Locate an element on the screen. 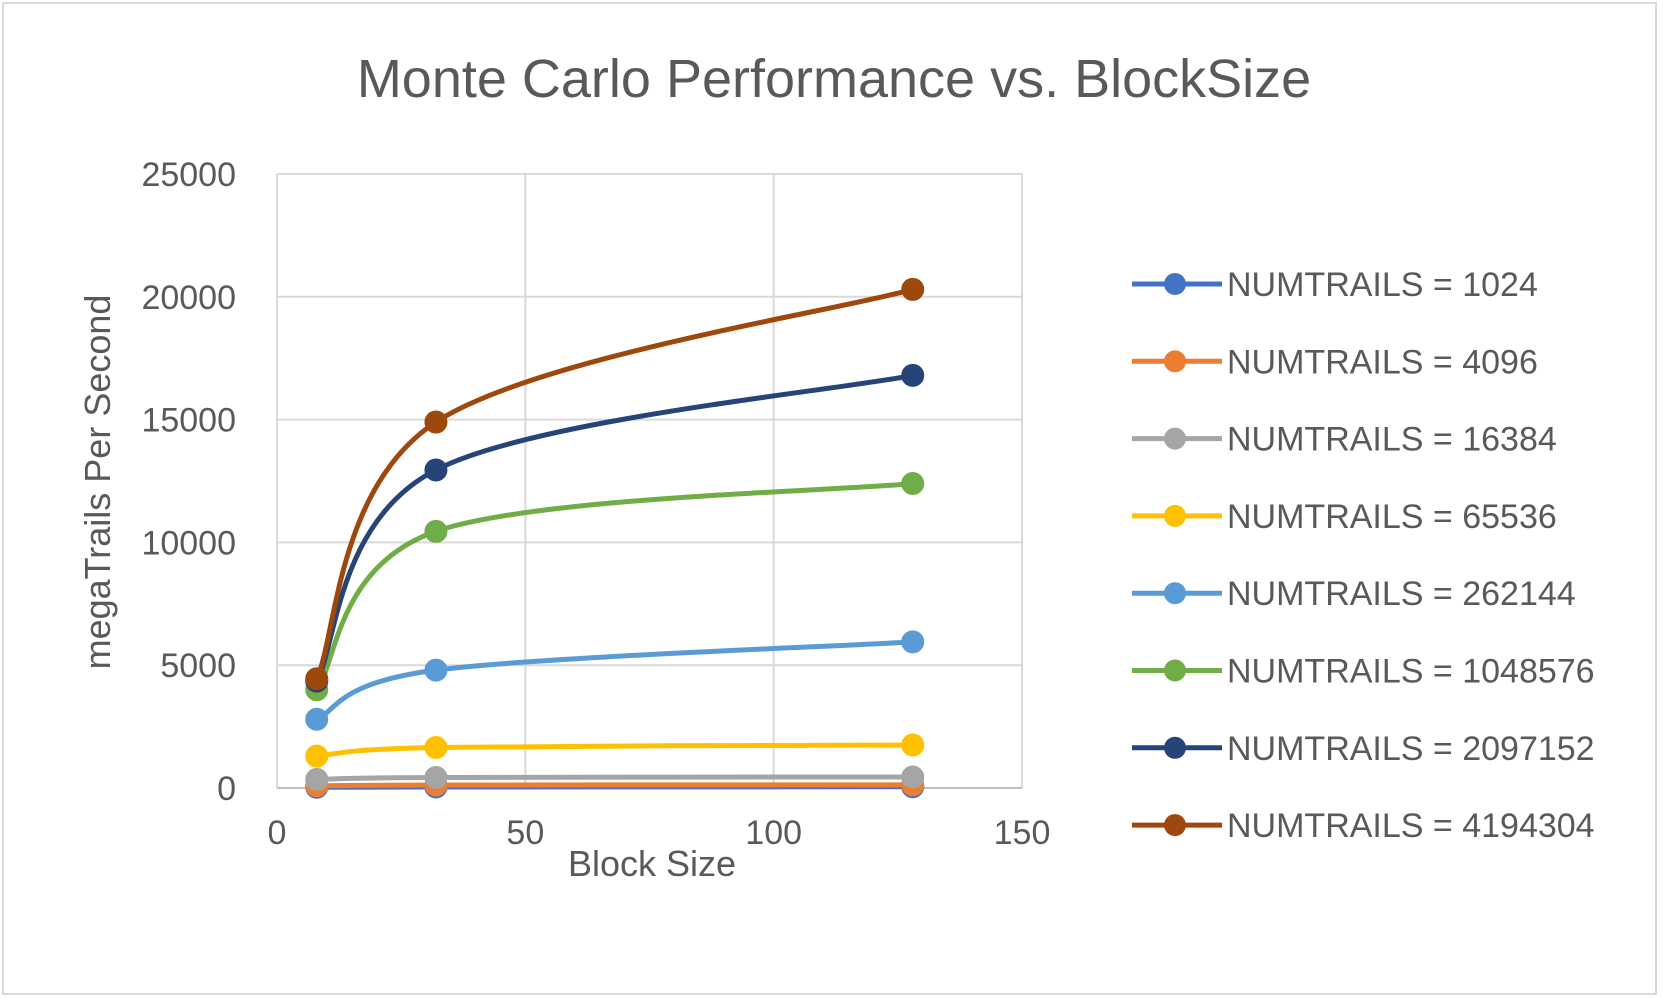 This screenshot has width=1663, height=999. x-tick-label: 0 is located at coordinates (277, 833).